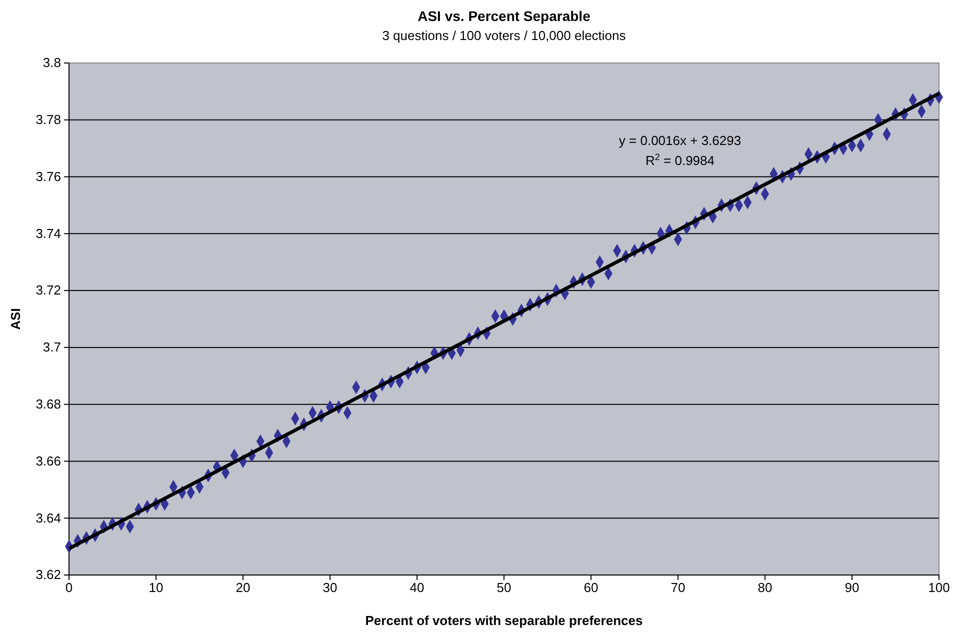 The width and height of the screenshot is (954, 632). Describe the element at coordinates (48, 518) in the screenshot. I see `y-tick-label: 3.64` at that location.